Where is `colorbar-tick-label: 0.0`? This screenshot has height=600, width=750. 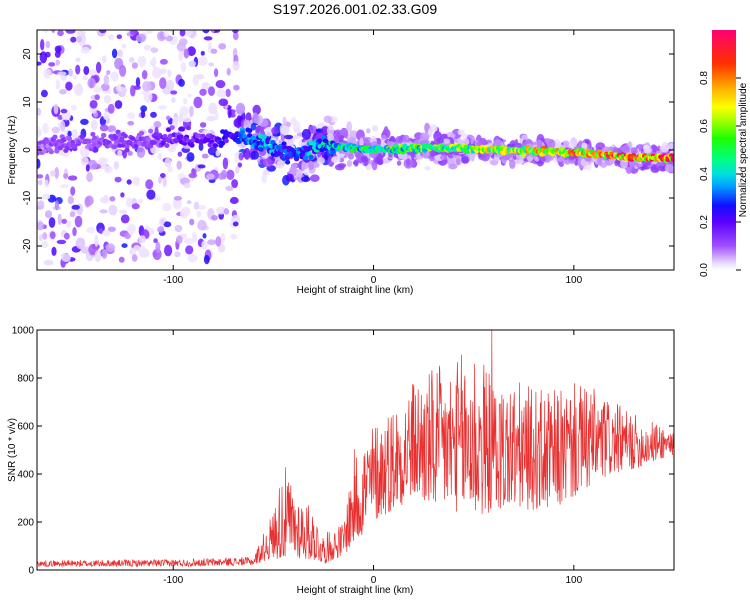
colorbar-tick-label: 0.0 is located at coordinates (704, 270).